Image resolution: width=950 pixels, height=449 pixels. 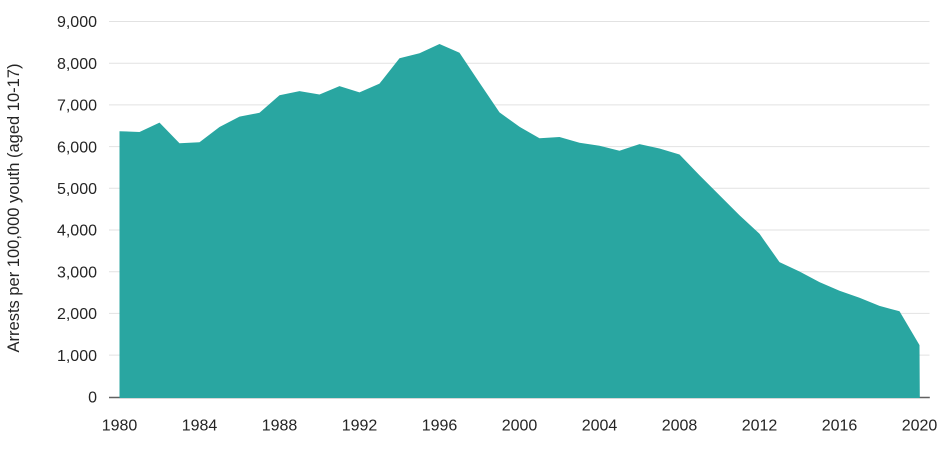 I want to click on svg-text: 2004, so click(x=600, y=426).